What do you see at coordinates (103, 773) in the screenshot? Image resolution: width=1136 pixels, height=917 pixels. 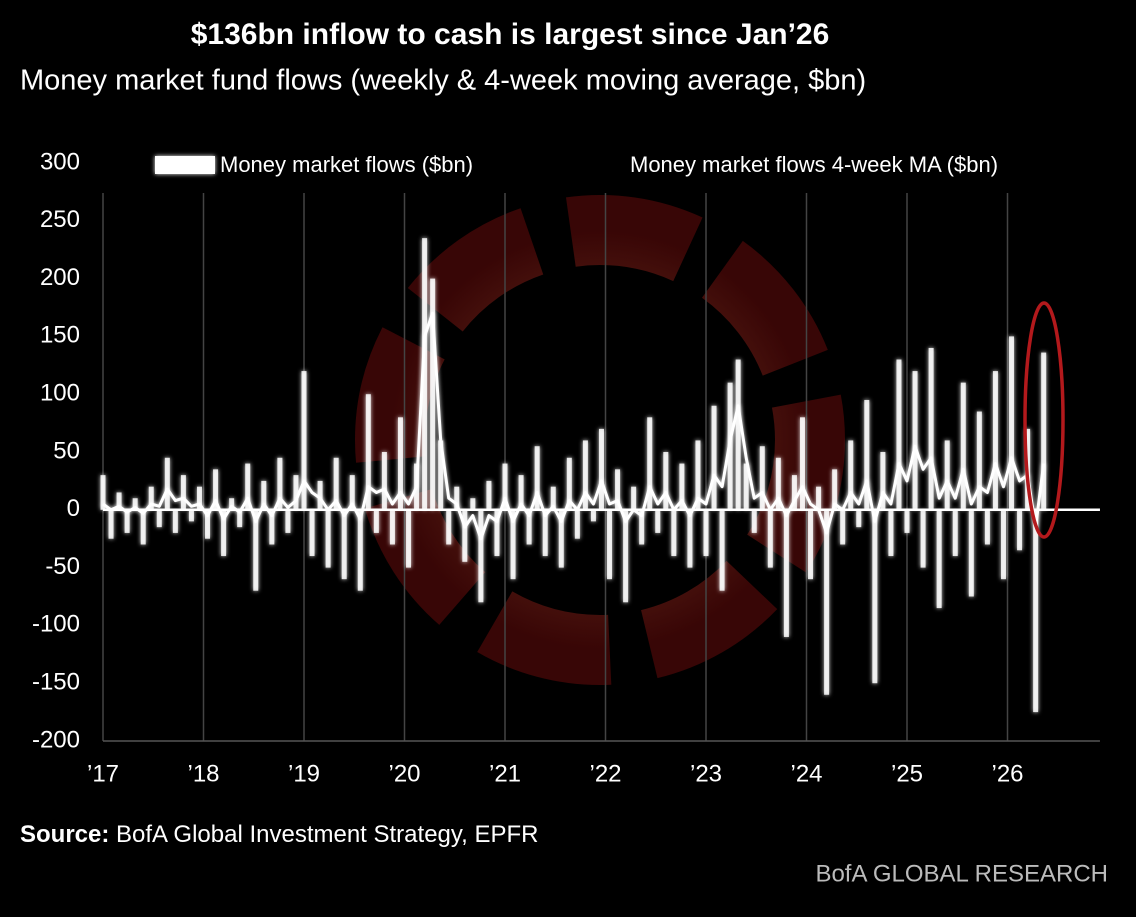 I see `x-tick-label: ’17` at bounding box center [103, 773].